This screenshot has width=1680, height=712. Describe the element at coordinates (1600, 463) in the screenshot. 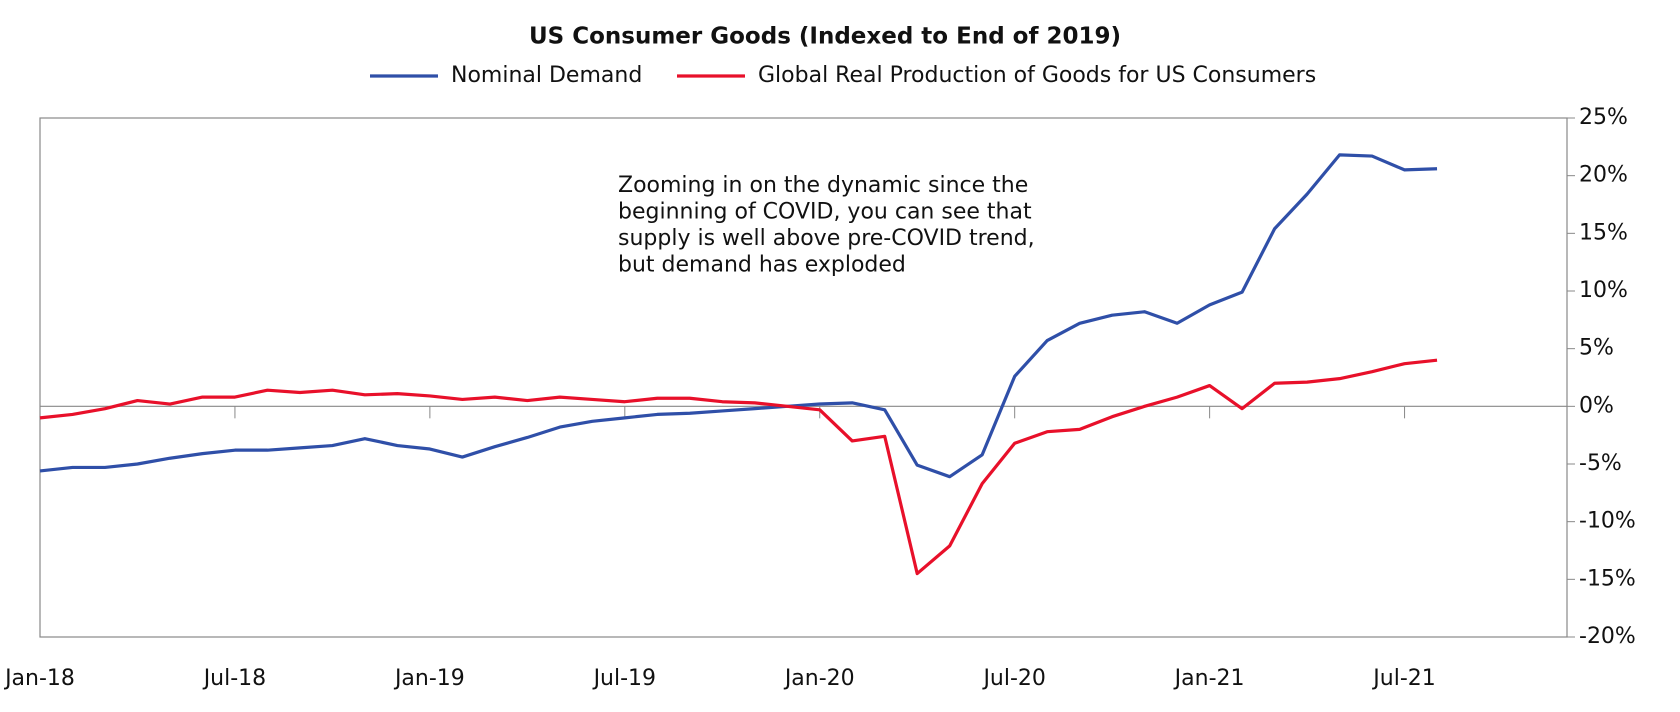

I see `y-tick-label: -5%` at that location.